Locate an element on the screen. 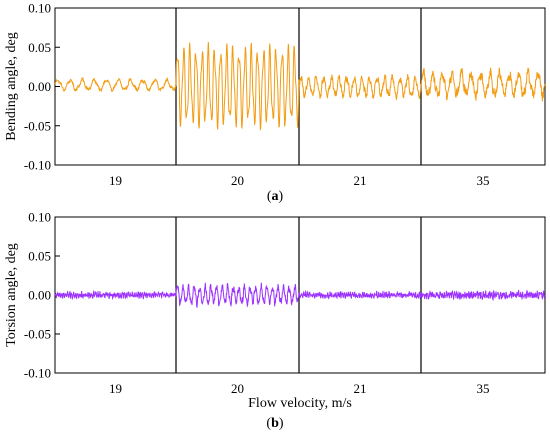 This screenshot has height=437, width=550. panel-b-x-labels: 19 20 21 35 is located at coordinates (299, 388).